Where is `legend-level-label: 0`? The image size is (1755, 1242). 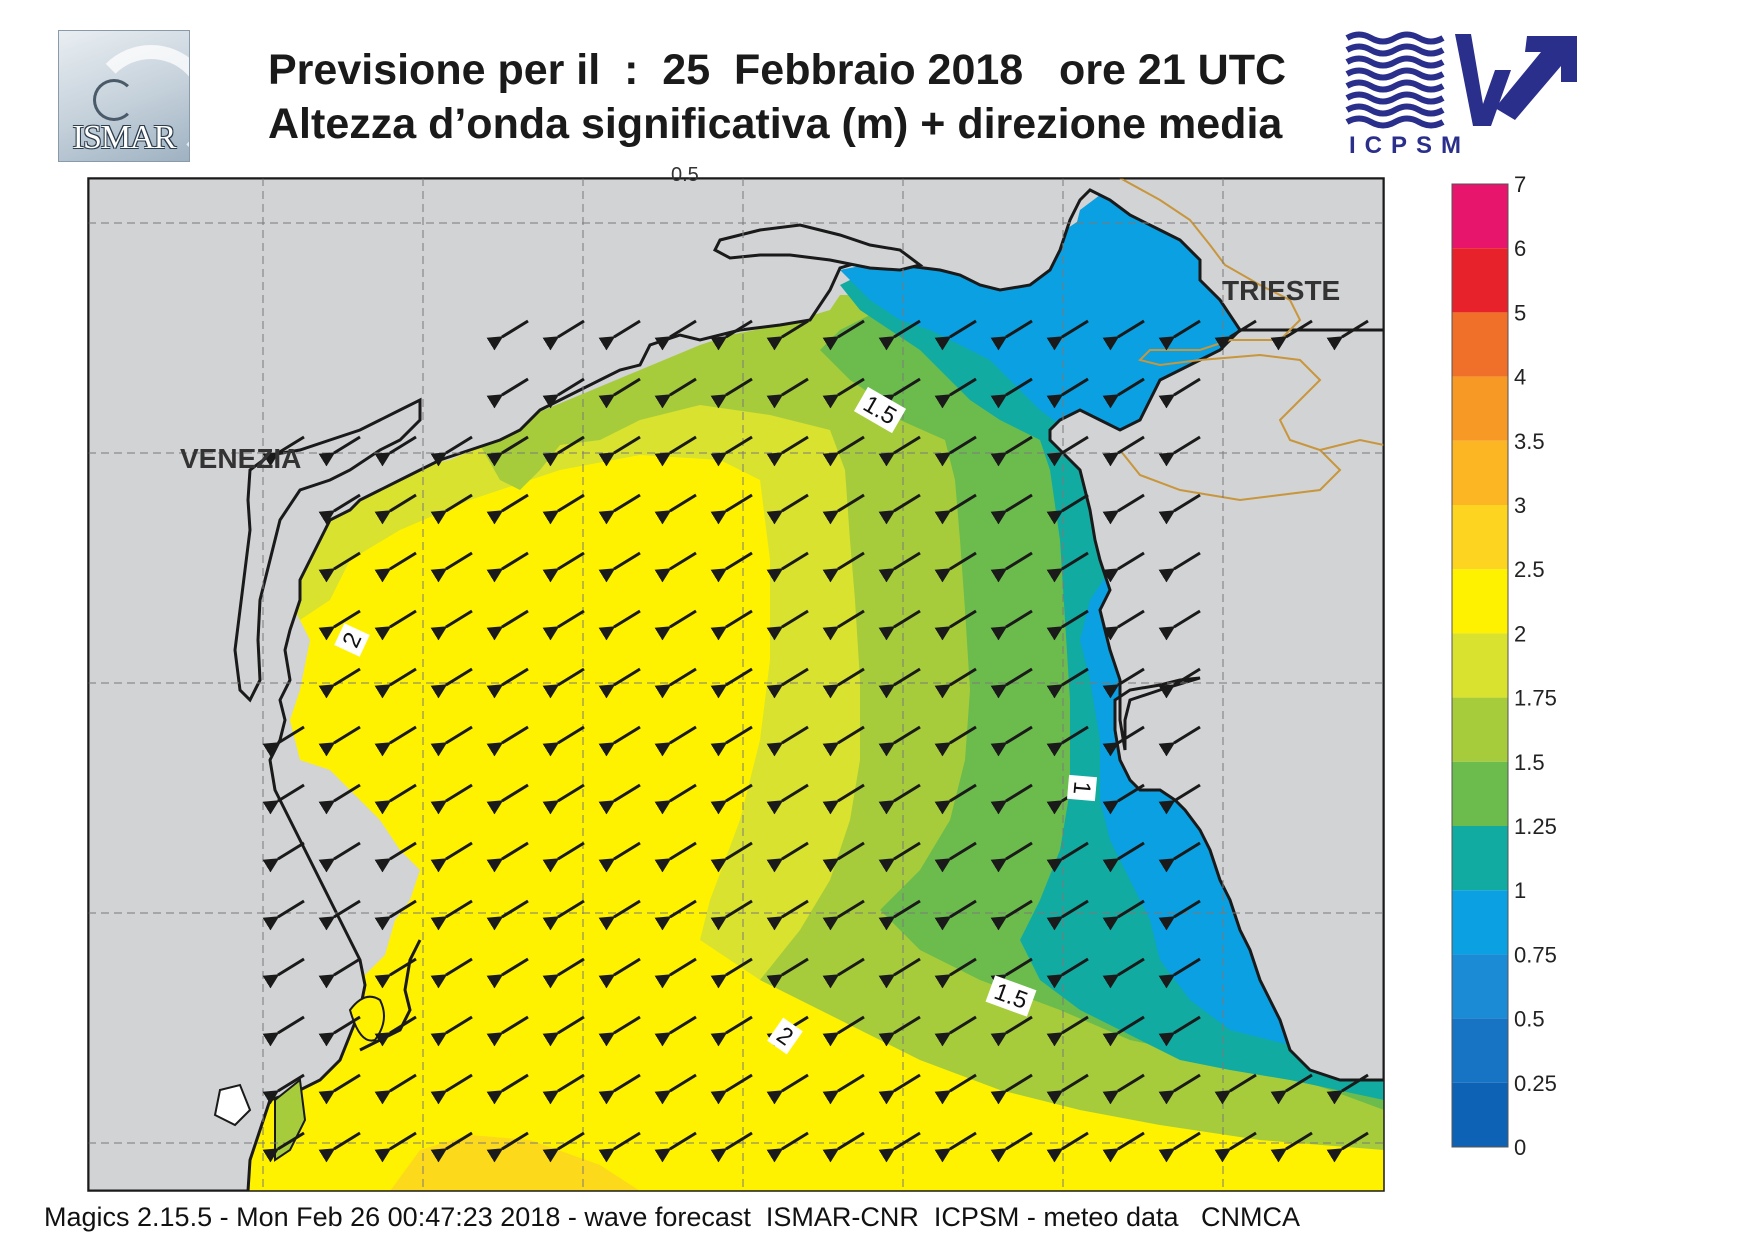 legend-level-label: 0 is located at coordinates (1520, 1147).